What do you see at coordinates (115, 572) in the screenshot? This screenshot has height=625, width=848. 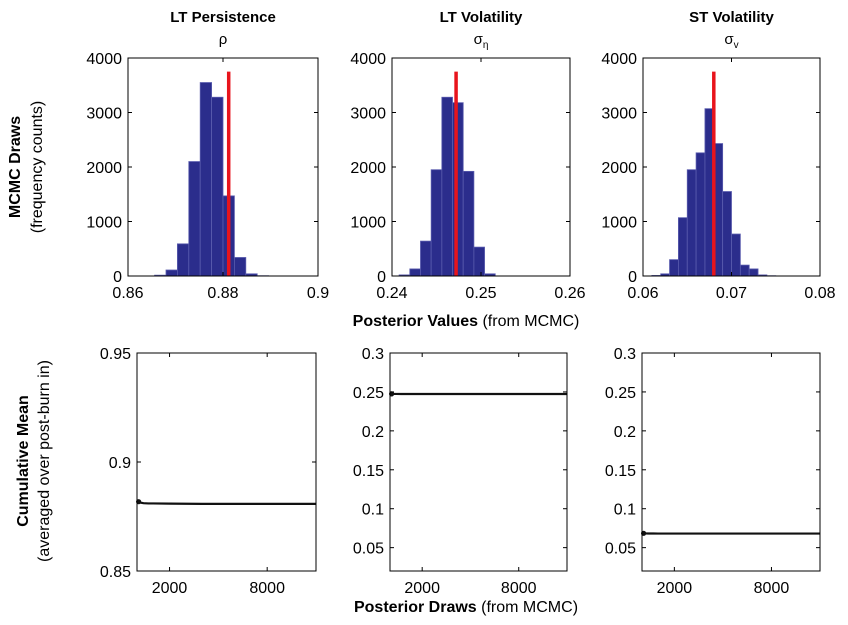 I see `y-tick-label: 0.85` at bounding box center [115, 572].